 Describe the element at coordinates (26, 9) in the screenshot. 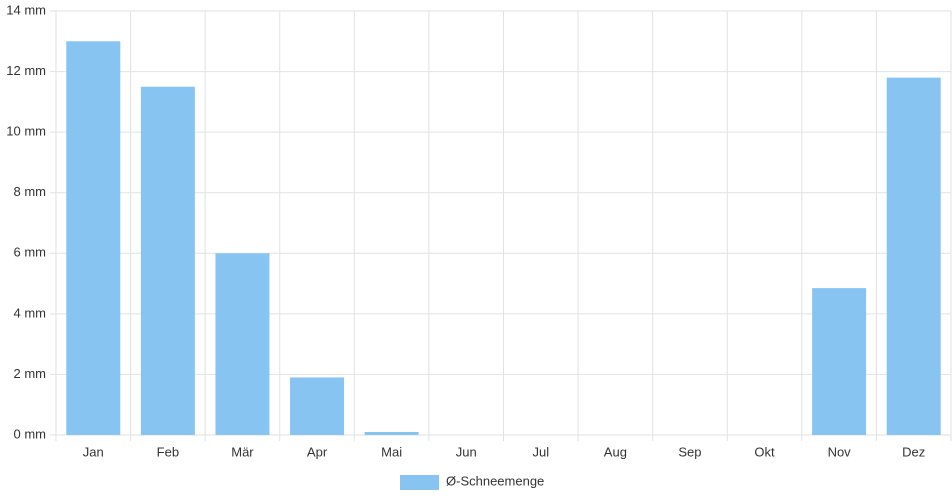

I see `y-tick-label: 14 mm` at that location.